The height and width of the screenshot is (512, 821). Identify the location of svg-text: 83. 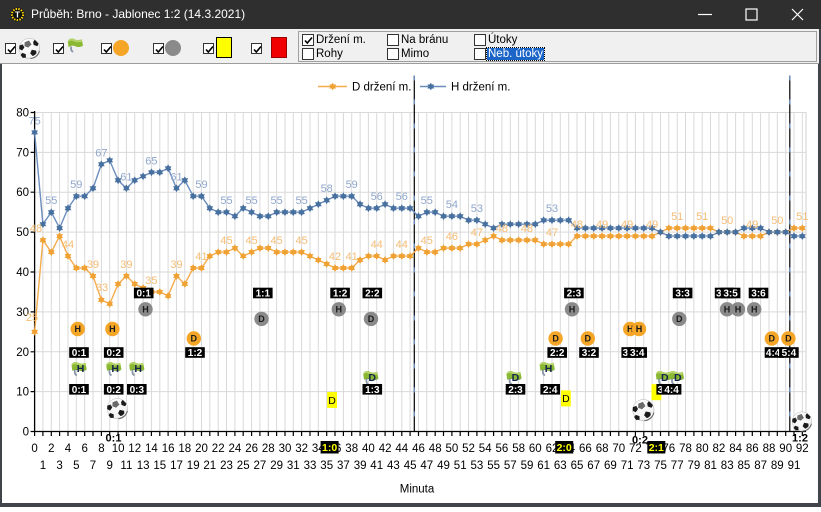
(727, 466).